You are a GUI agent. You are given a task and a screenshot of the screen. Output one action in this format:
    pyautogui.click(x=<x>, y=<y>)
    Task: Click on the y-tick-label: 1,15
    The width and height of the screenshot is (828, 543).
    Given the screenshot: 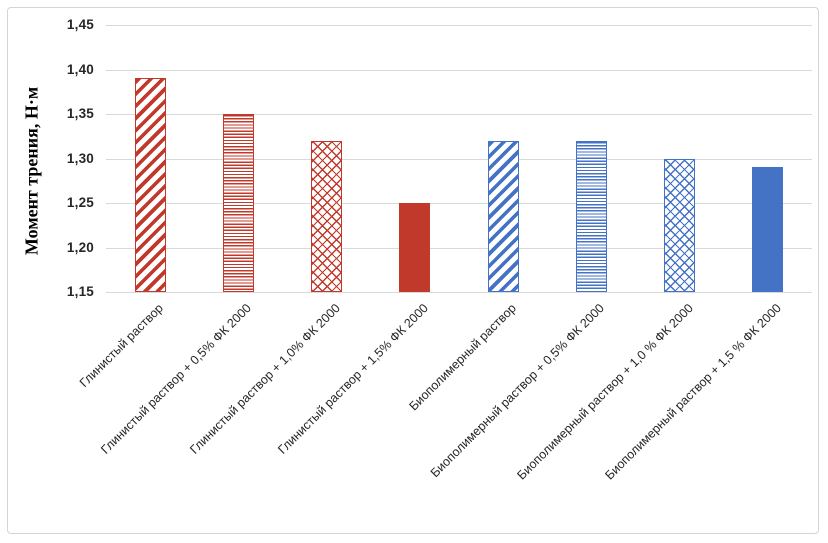 What is the action you would take?
    pyautogui.click(x=80, y=291)
    